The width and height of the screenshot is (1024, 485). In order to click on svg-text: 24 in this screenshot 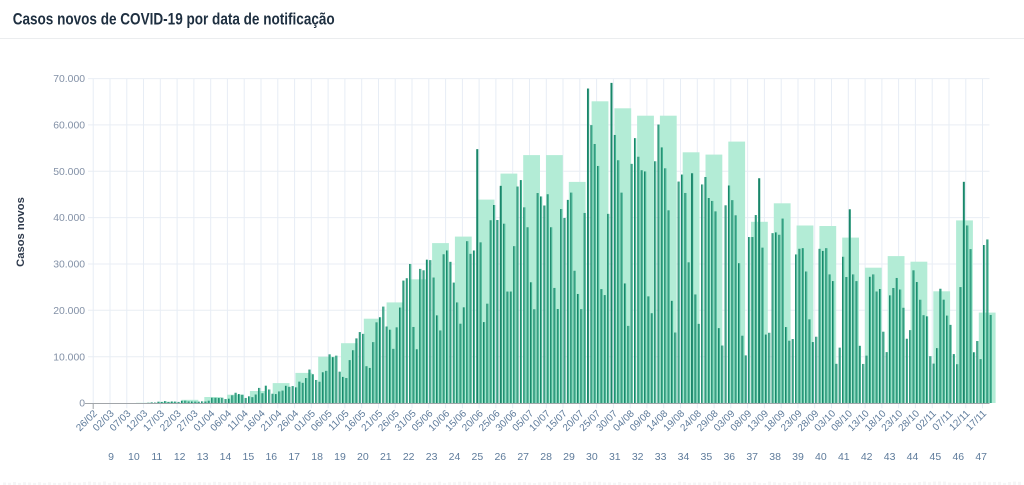, I will do `click(455, 457)`.